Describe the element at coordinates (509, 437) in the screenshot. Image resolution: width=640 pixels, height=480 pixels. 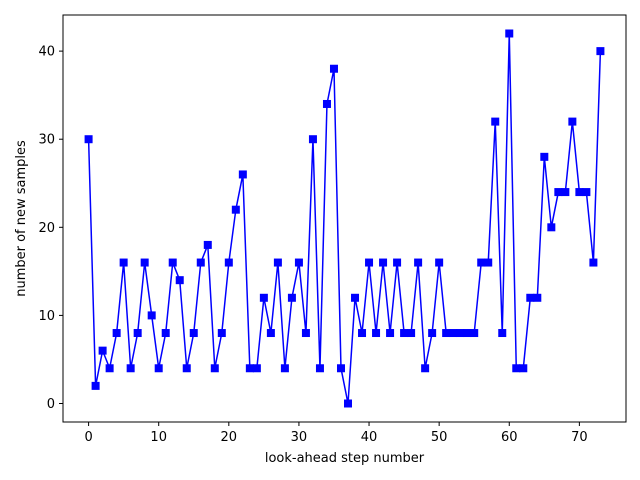
I see `x-tick-label: 60` at that location.